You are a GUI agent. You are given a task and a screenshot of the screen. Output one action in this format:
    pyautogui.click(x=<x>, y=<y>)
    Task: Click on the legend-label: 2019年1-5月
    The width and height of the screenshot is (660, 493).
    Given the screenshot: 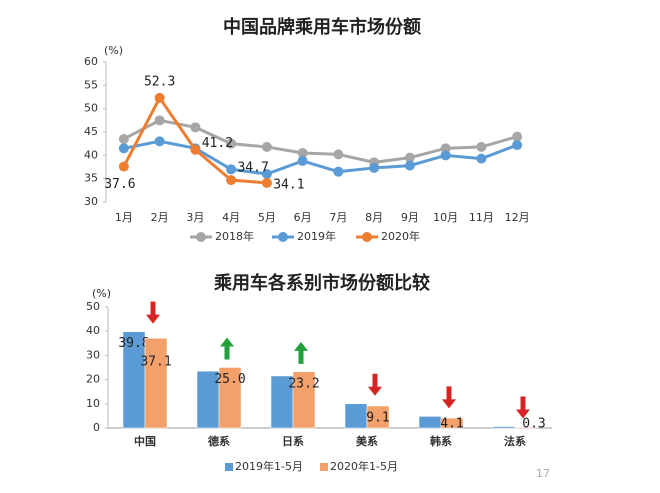 What is the action you would take?
    pyautogui.click(x=269, y=466)
    